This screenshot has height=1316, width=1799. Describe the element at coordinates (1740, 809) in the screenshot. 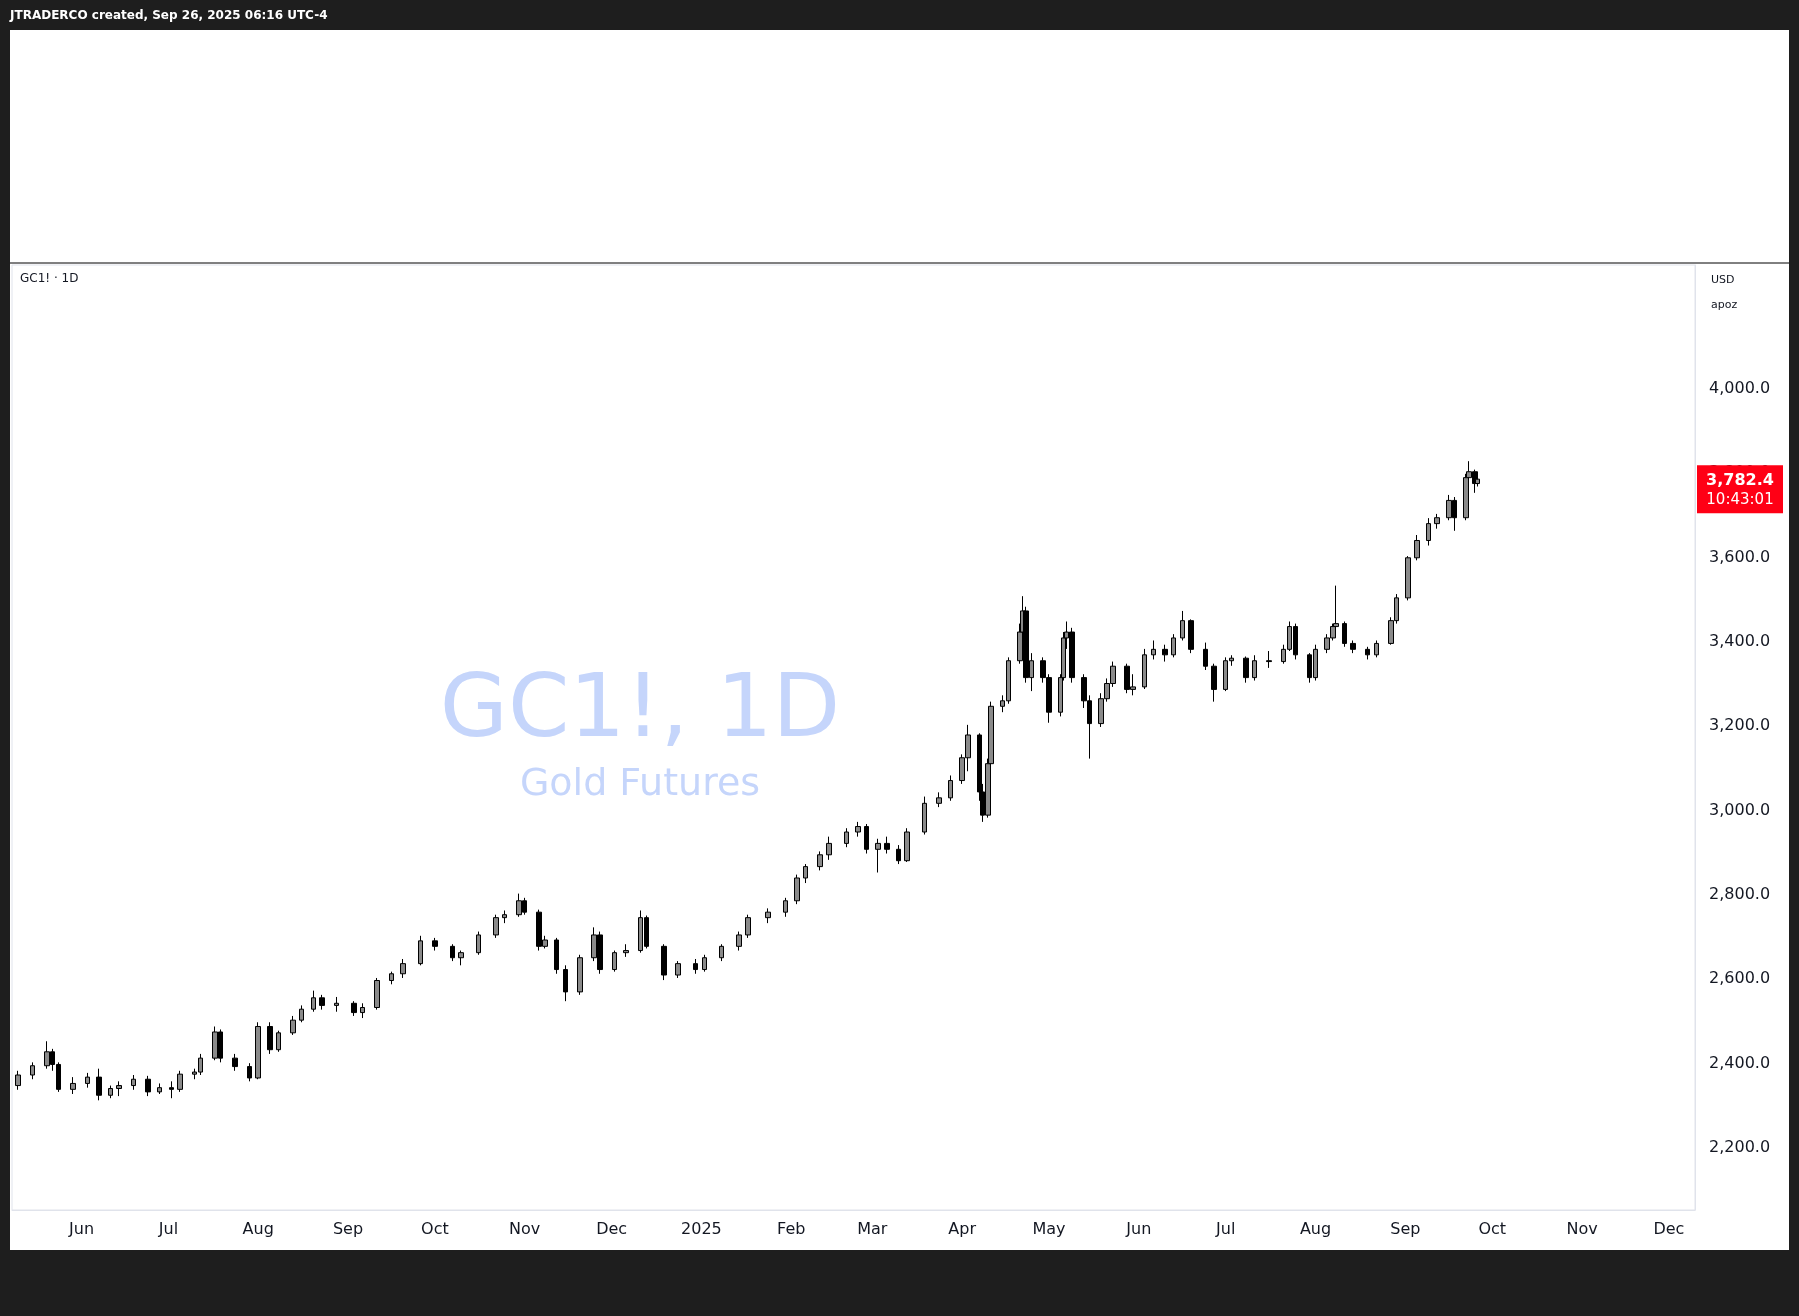

I see `y-tick-label: 3,000.0` at that location.